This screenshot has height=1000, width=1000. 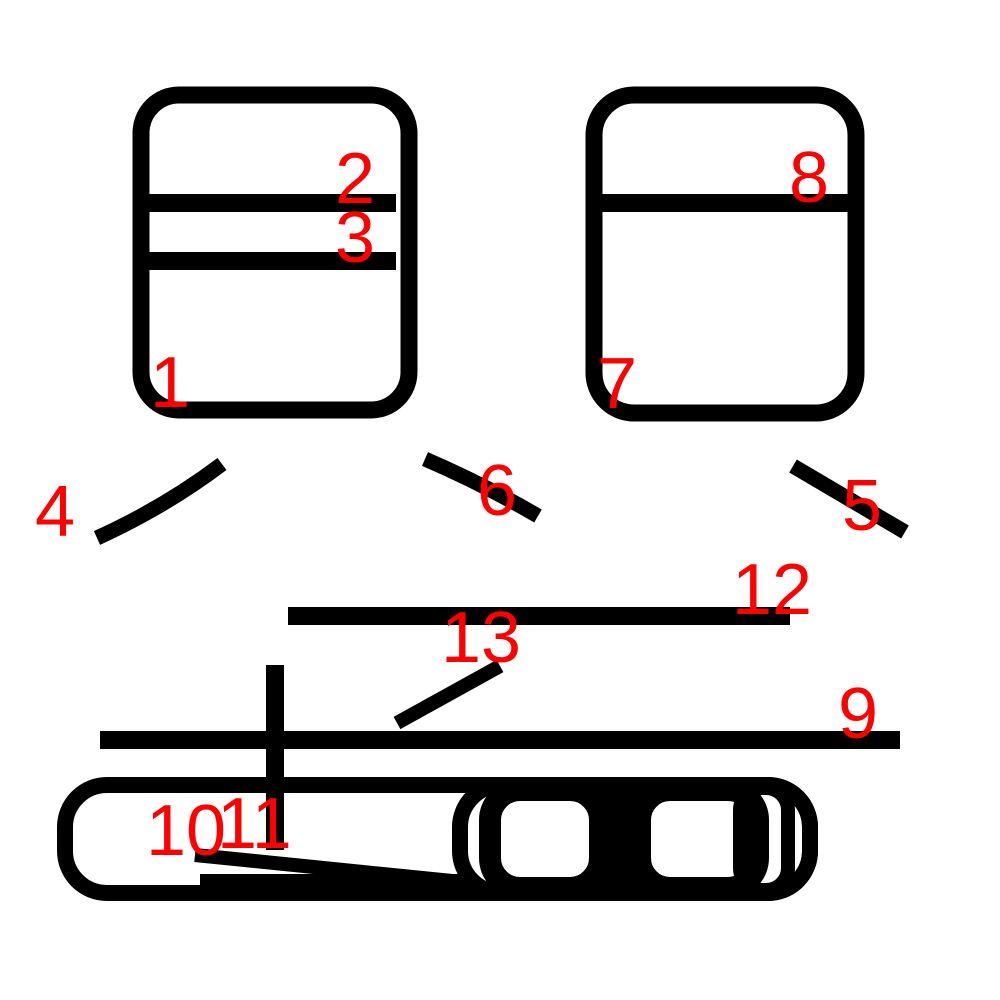 I want to click on label-13: 13, so click(x=481, y=638).